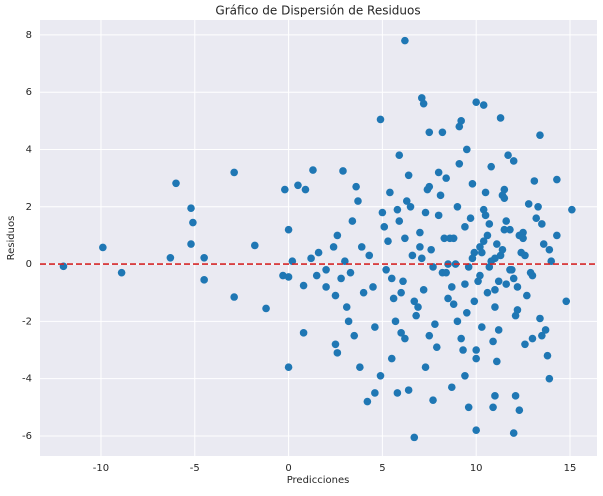 This screenshot has height=496, width=603. What do you see at coordinates (27, 321) in the screenshot?
I see `y-tick-label: -2` at bounding box center [27, 321].